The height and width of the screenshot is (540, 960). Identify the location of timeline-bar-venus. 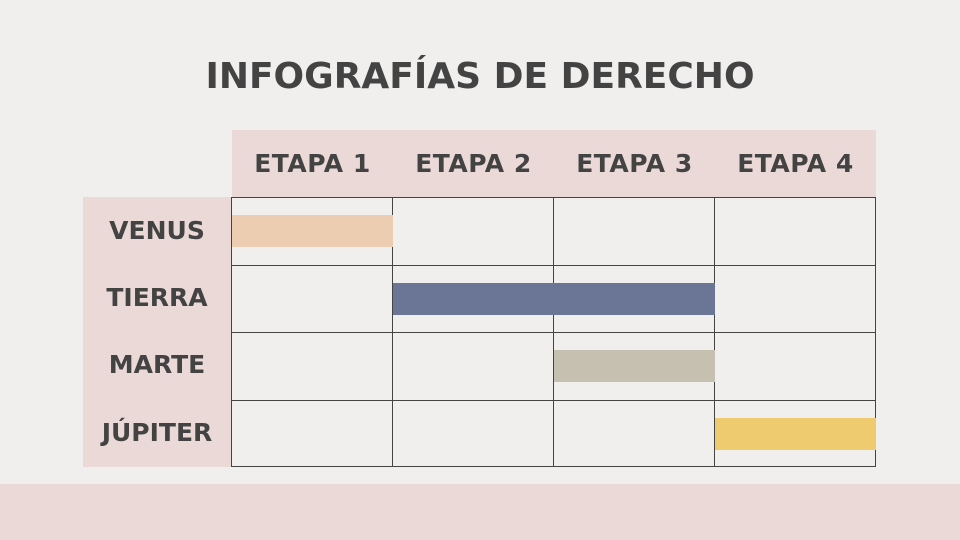
(312, 231).